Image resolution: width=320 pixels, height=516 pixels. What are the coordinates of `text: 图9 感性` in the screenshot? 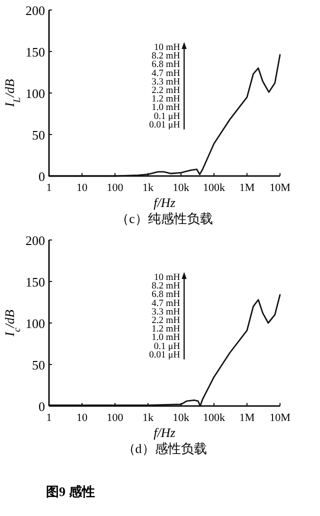 It's located at (70, 491).